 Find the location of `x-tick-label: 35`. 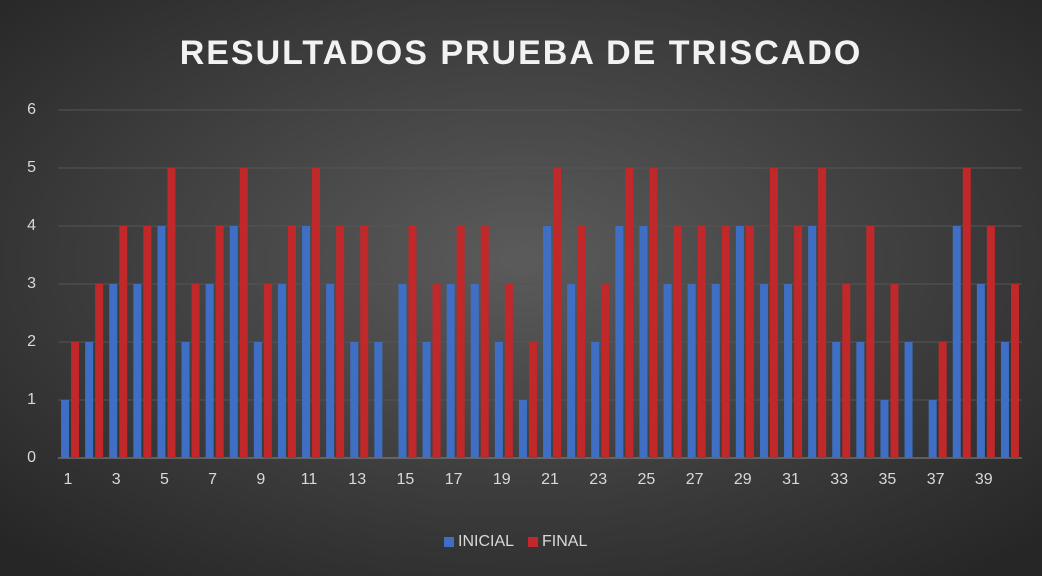

x-tick-label: 35 is located at coordinates (888, 479).